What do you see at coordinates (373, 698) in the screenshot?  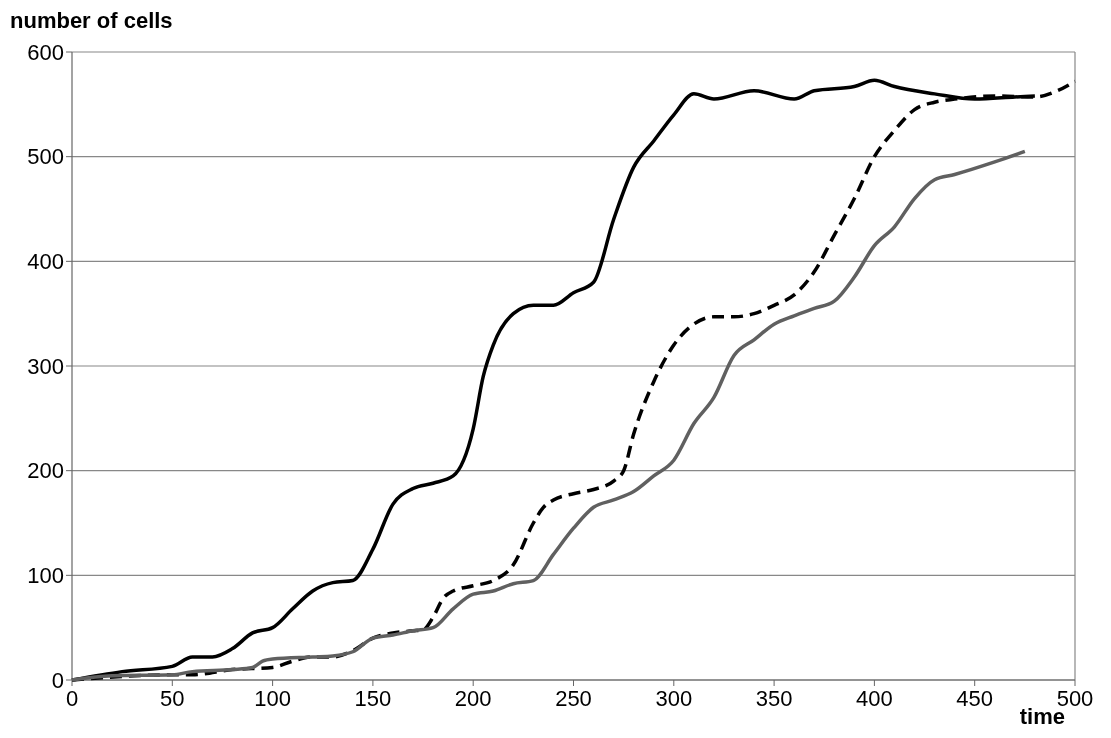 I see `x-tick-label: 150` at bounding box center [373, 698].